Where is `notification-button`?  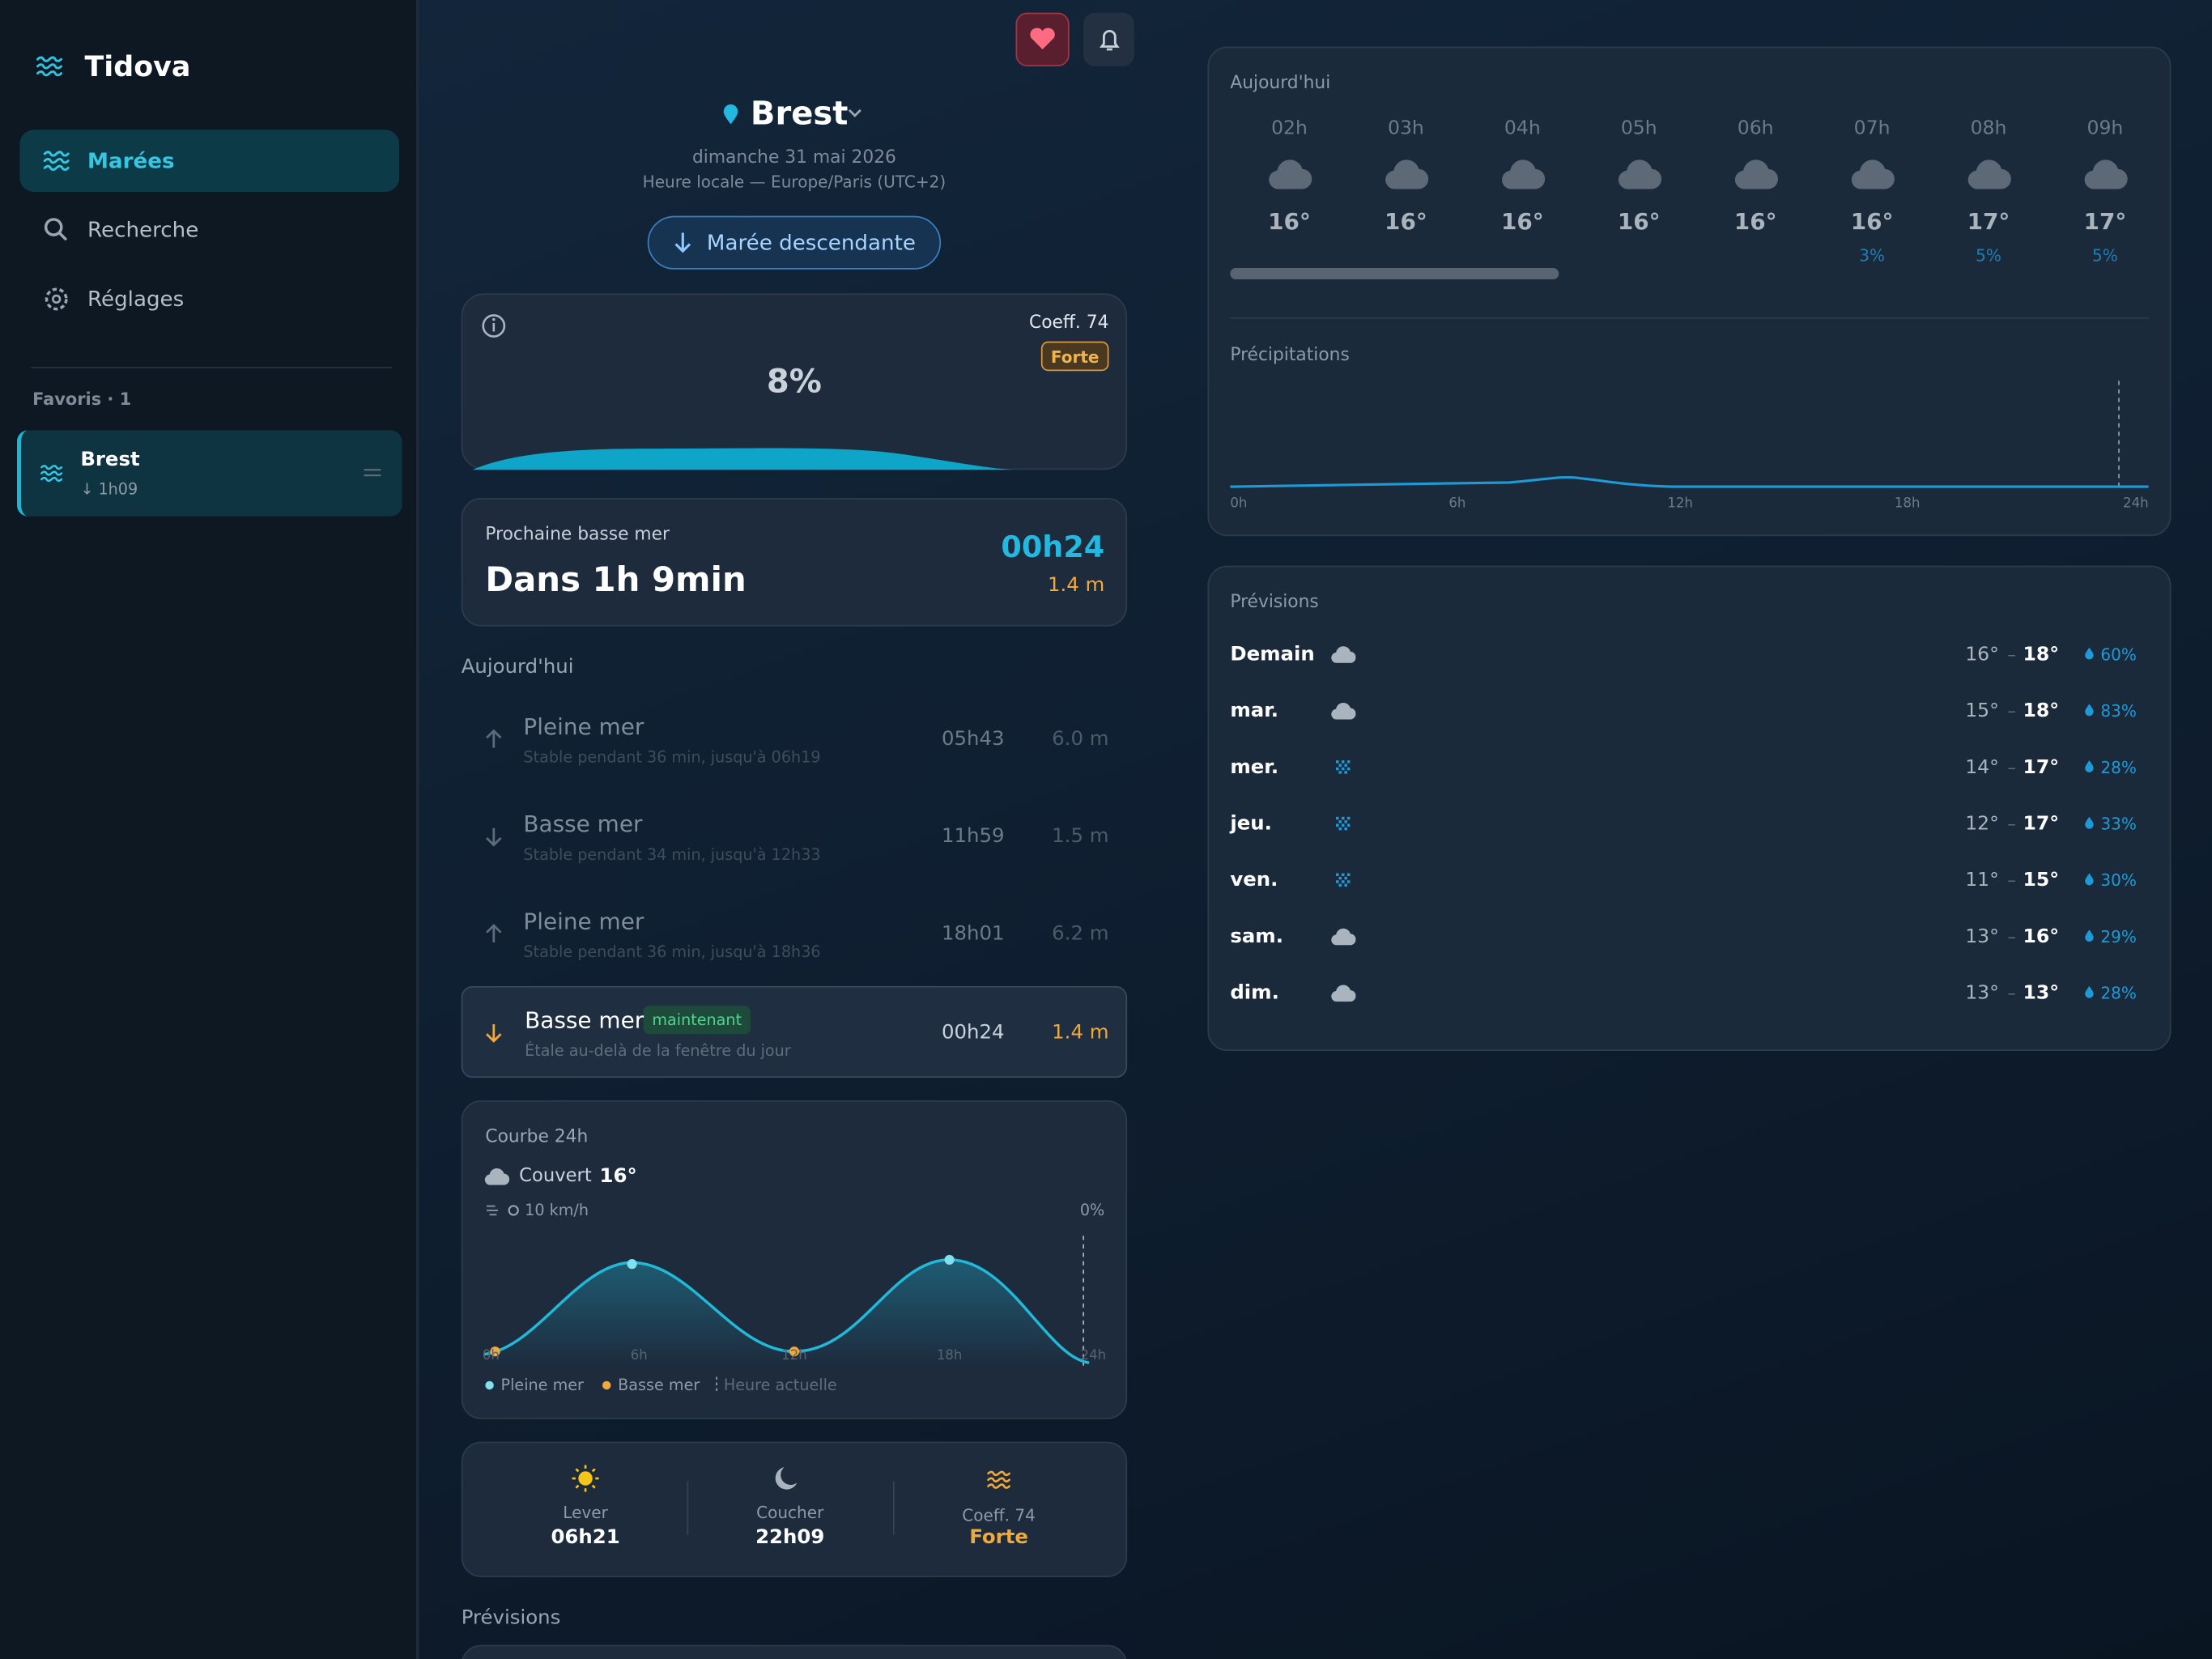 notification-button is located at coordinates (1109, 39).